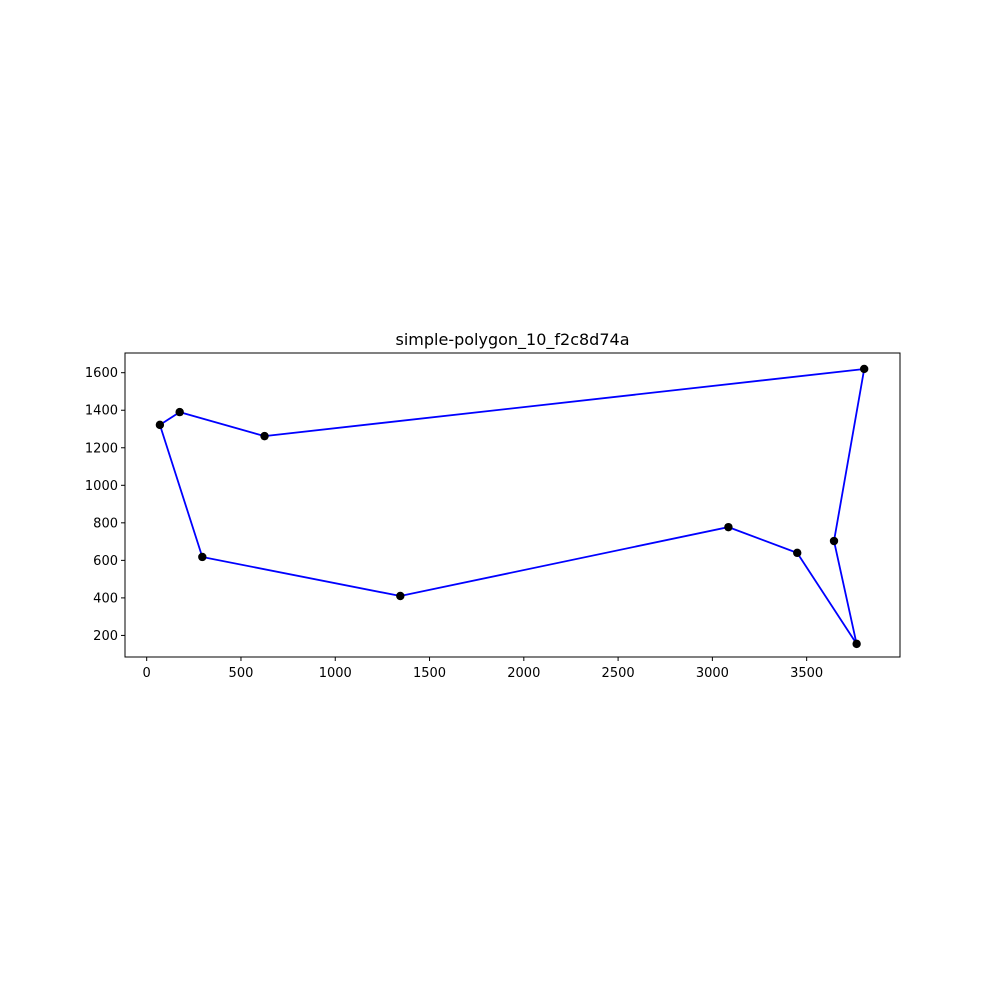 The height and width of the screenshot is (1005, 1000). What do you see at coordinates (101, 448) in the screenshot?
I see `y-tick-label: 1200` at bounding box center [101, 448].